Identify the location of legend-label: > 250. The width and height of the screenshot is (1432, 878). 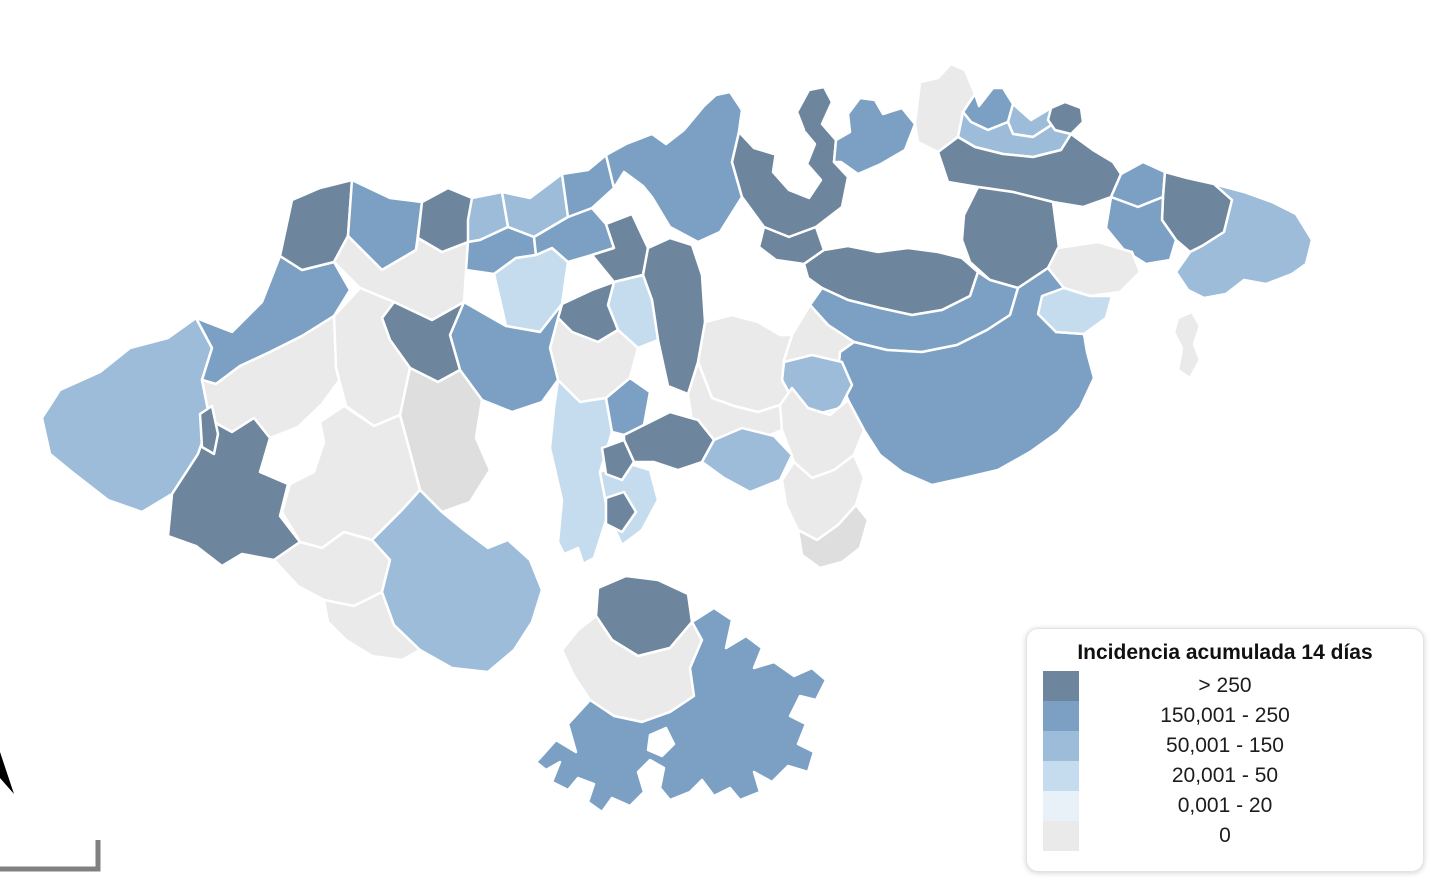
(1225, 685).